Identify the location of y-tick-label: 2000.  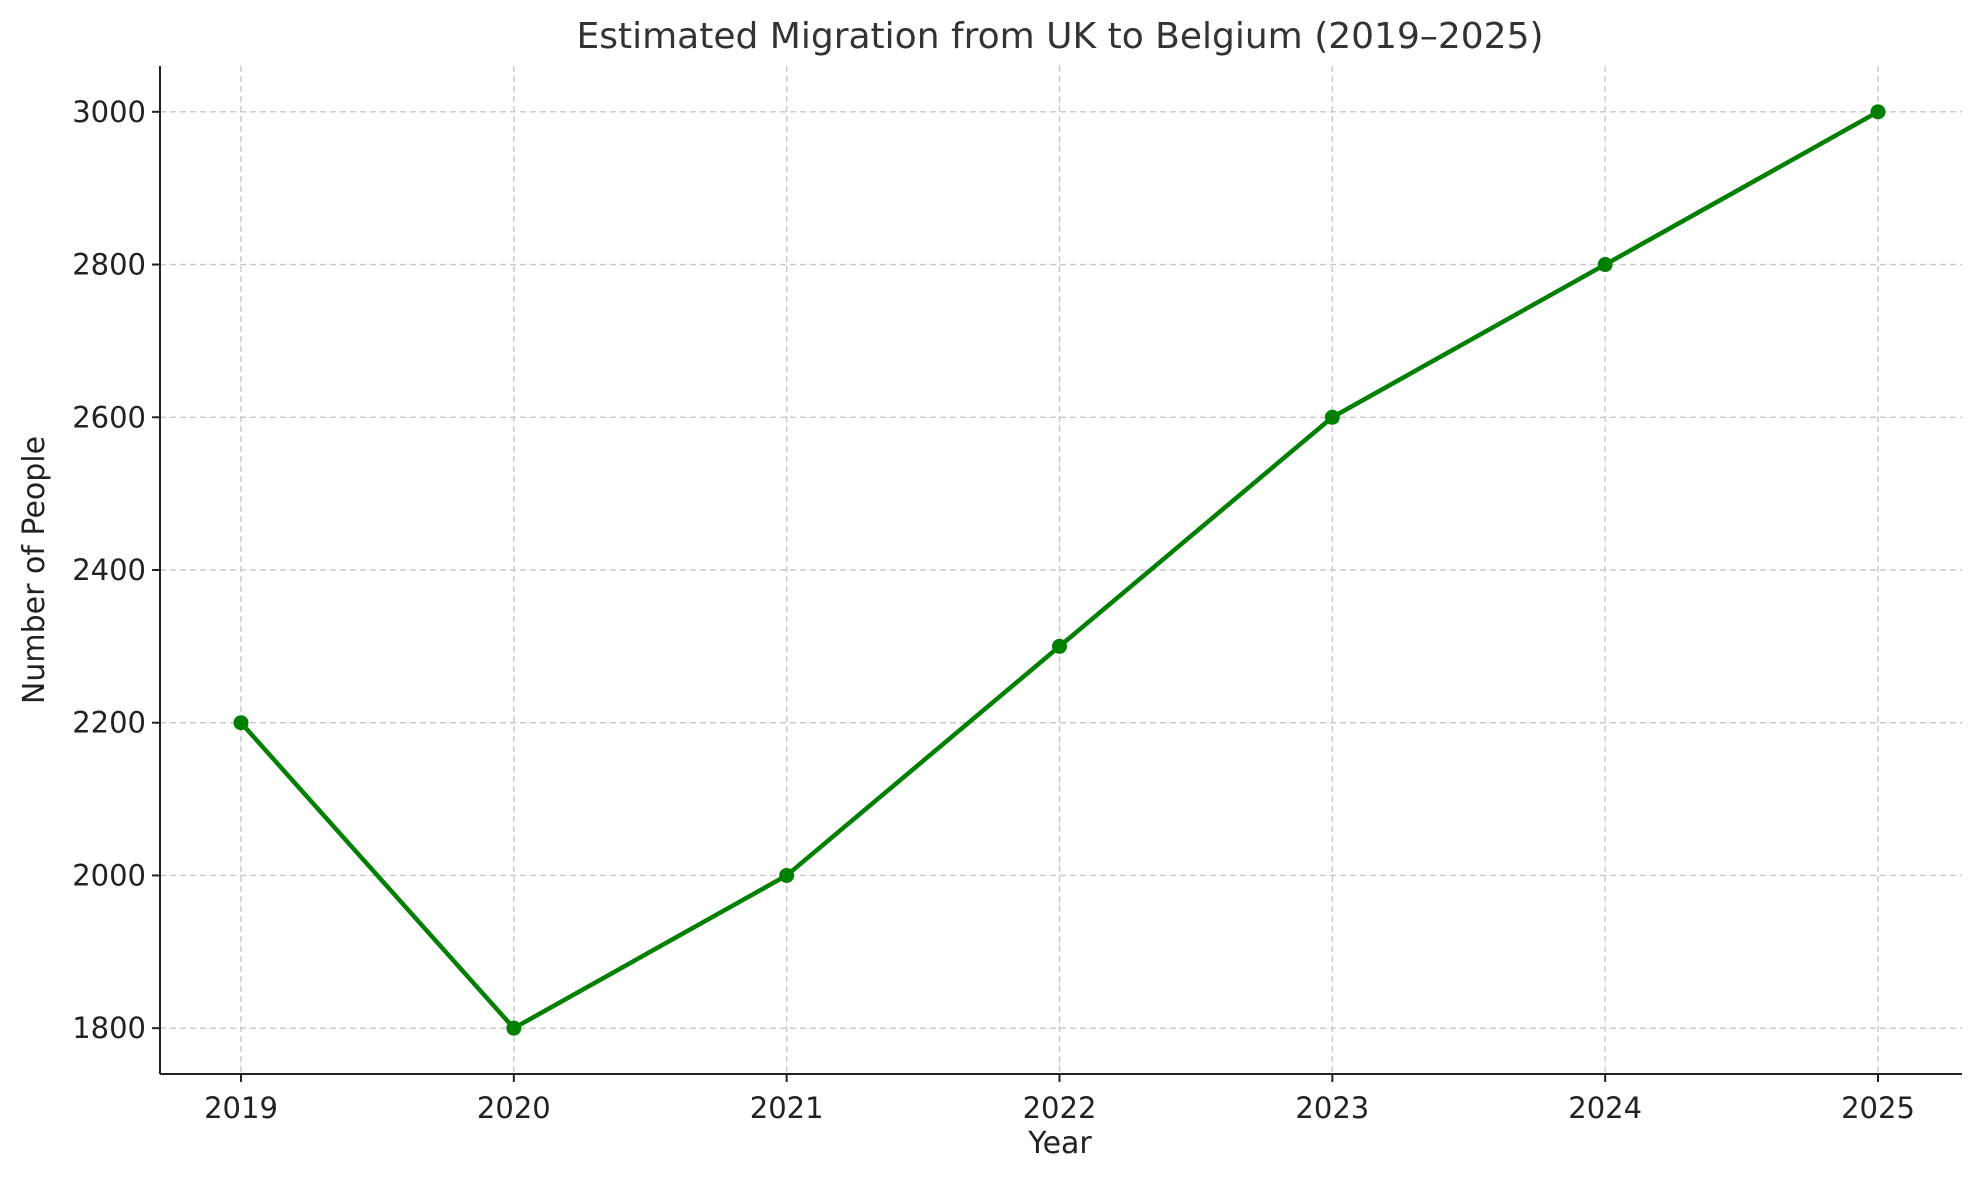
(109, 875).